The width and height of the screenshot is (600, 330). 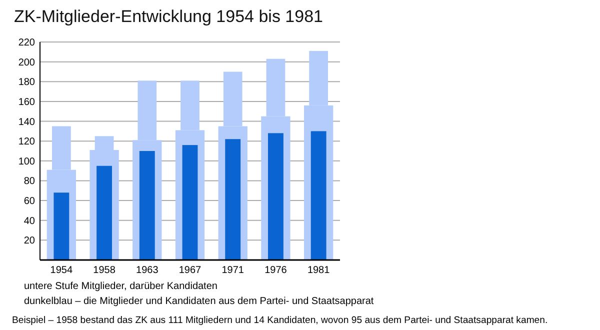 What do you see at coordinates (276, 270) in the screenshot?
I see `x-tick-label: 1976` at bounding box center [276, 270].